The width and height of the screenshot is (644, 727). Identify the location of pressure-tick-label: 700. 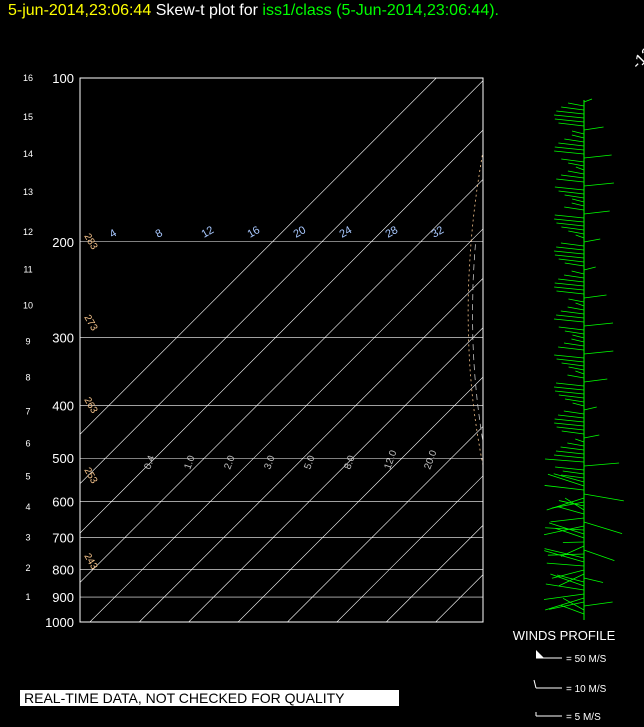
(63, 538).